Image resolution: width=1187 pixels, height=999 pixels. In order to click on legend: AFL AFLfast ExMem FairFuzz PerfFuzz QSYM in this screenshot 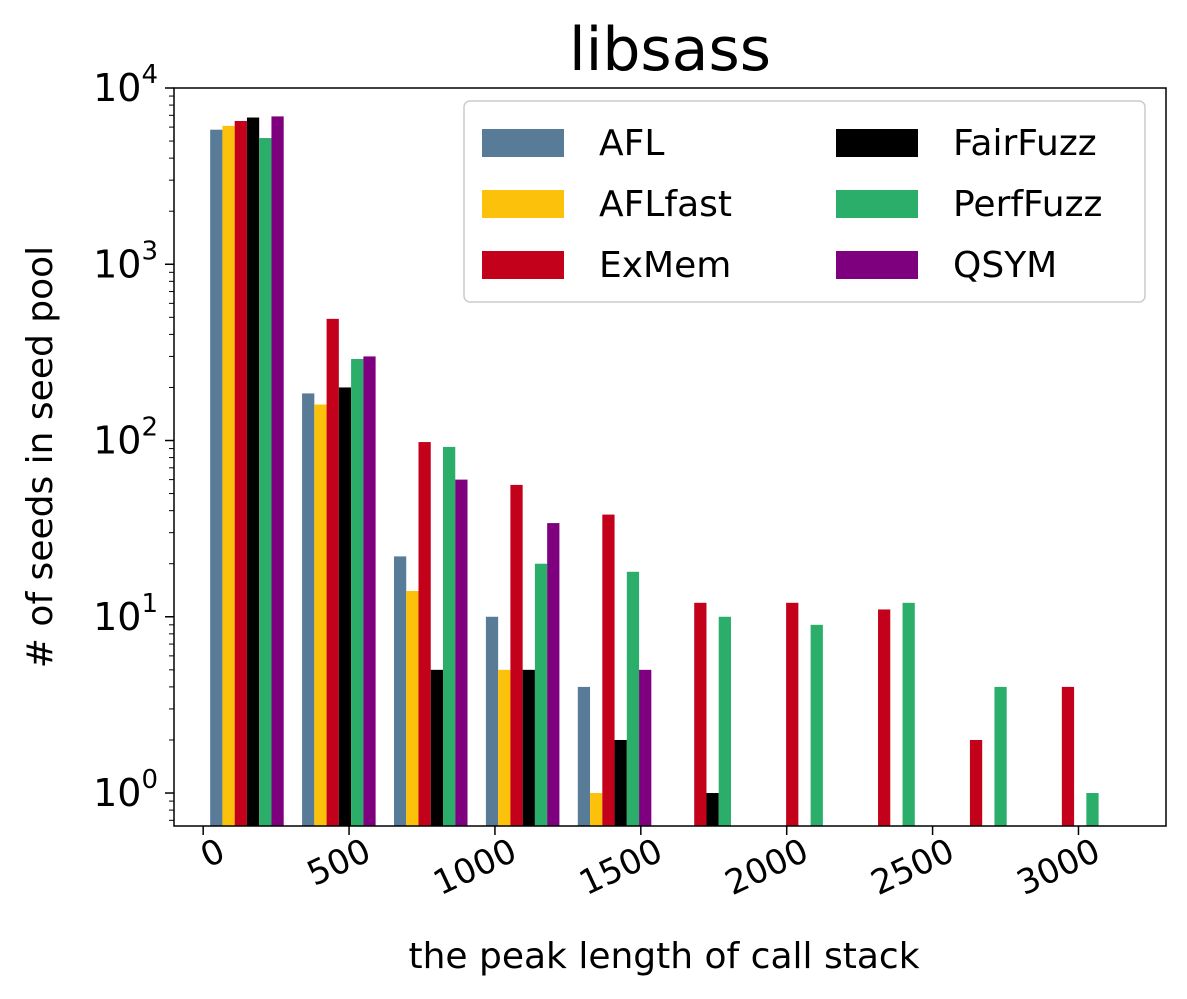, I will do `click(804, 201)`.